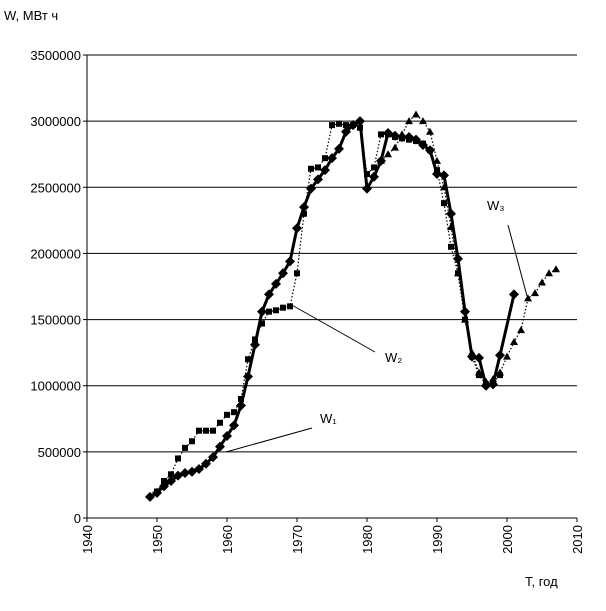  What do you see at coordinates (541, 581) in the screenshot?
I see `x-axis-label: T, год` at bounding box center [541, 581].